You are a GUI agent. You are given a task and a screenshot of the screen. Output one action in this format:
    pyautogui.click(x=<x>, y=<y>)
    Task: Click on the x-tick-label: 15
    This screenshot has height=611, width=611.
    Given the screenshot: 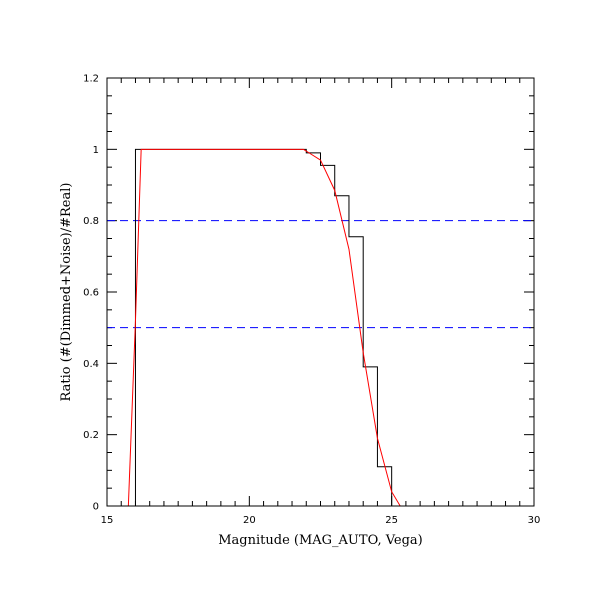 What is the action you would take?
    pyautogui.click(x=107, y=520)
    